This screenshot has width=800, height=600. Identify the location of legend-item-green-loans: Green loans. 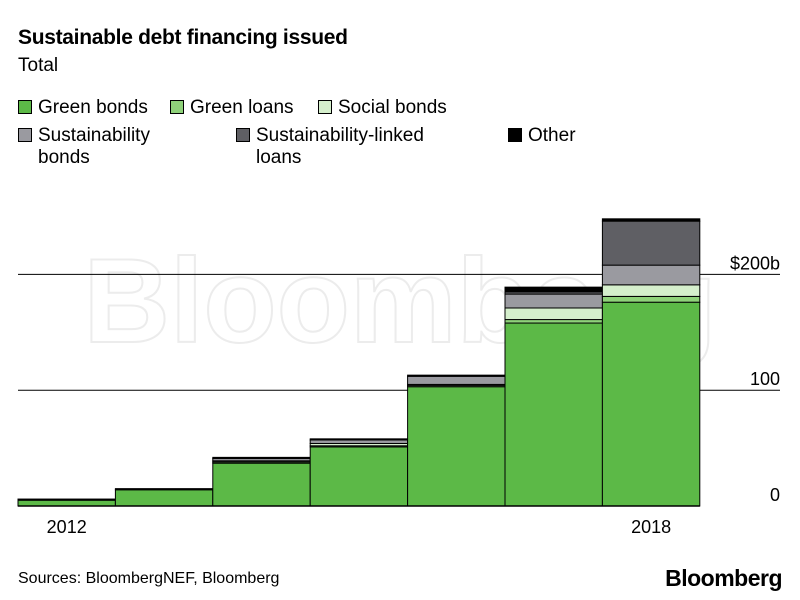
(232, 108).